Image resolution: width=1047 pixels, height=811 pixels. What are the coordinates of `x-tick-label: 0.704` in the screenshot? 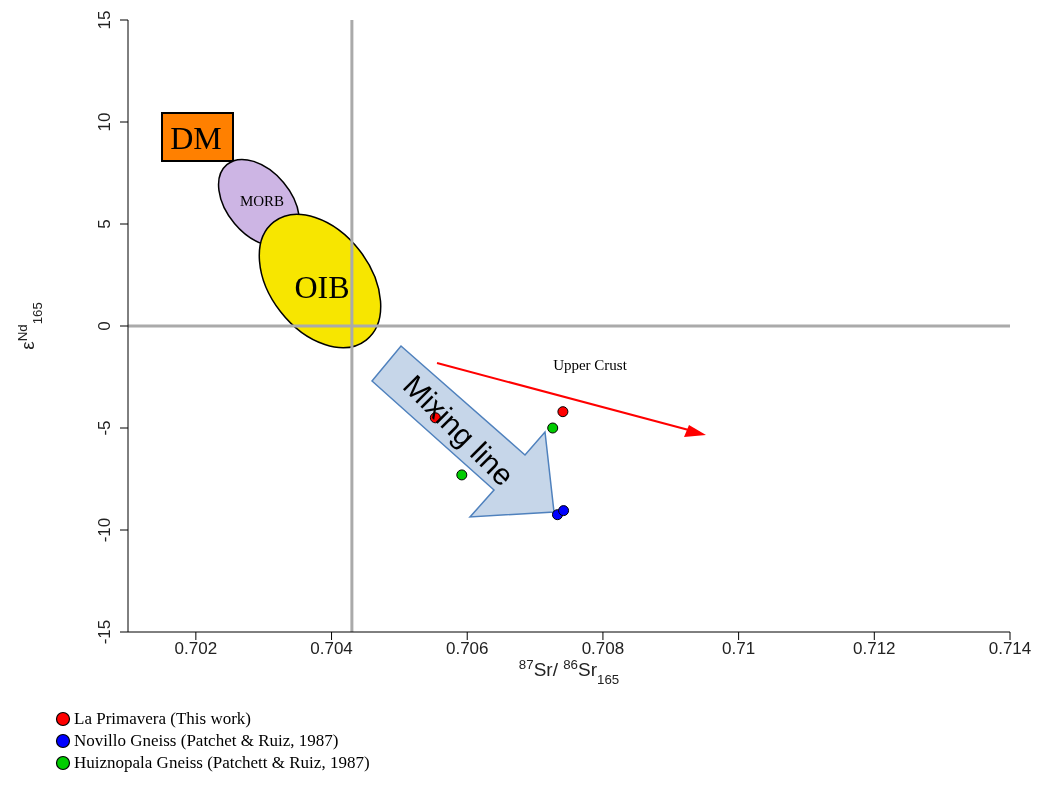 It's located at (331, 649).